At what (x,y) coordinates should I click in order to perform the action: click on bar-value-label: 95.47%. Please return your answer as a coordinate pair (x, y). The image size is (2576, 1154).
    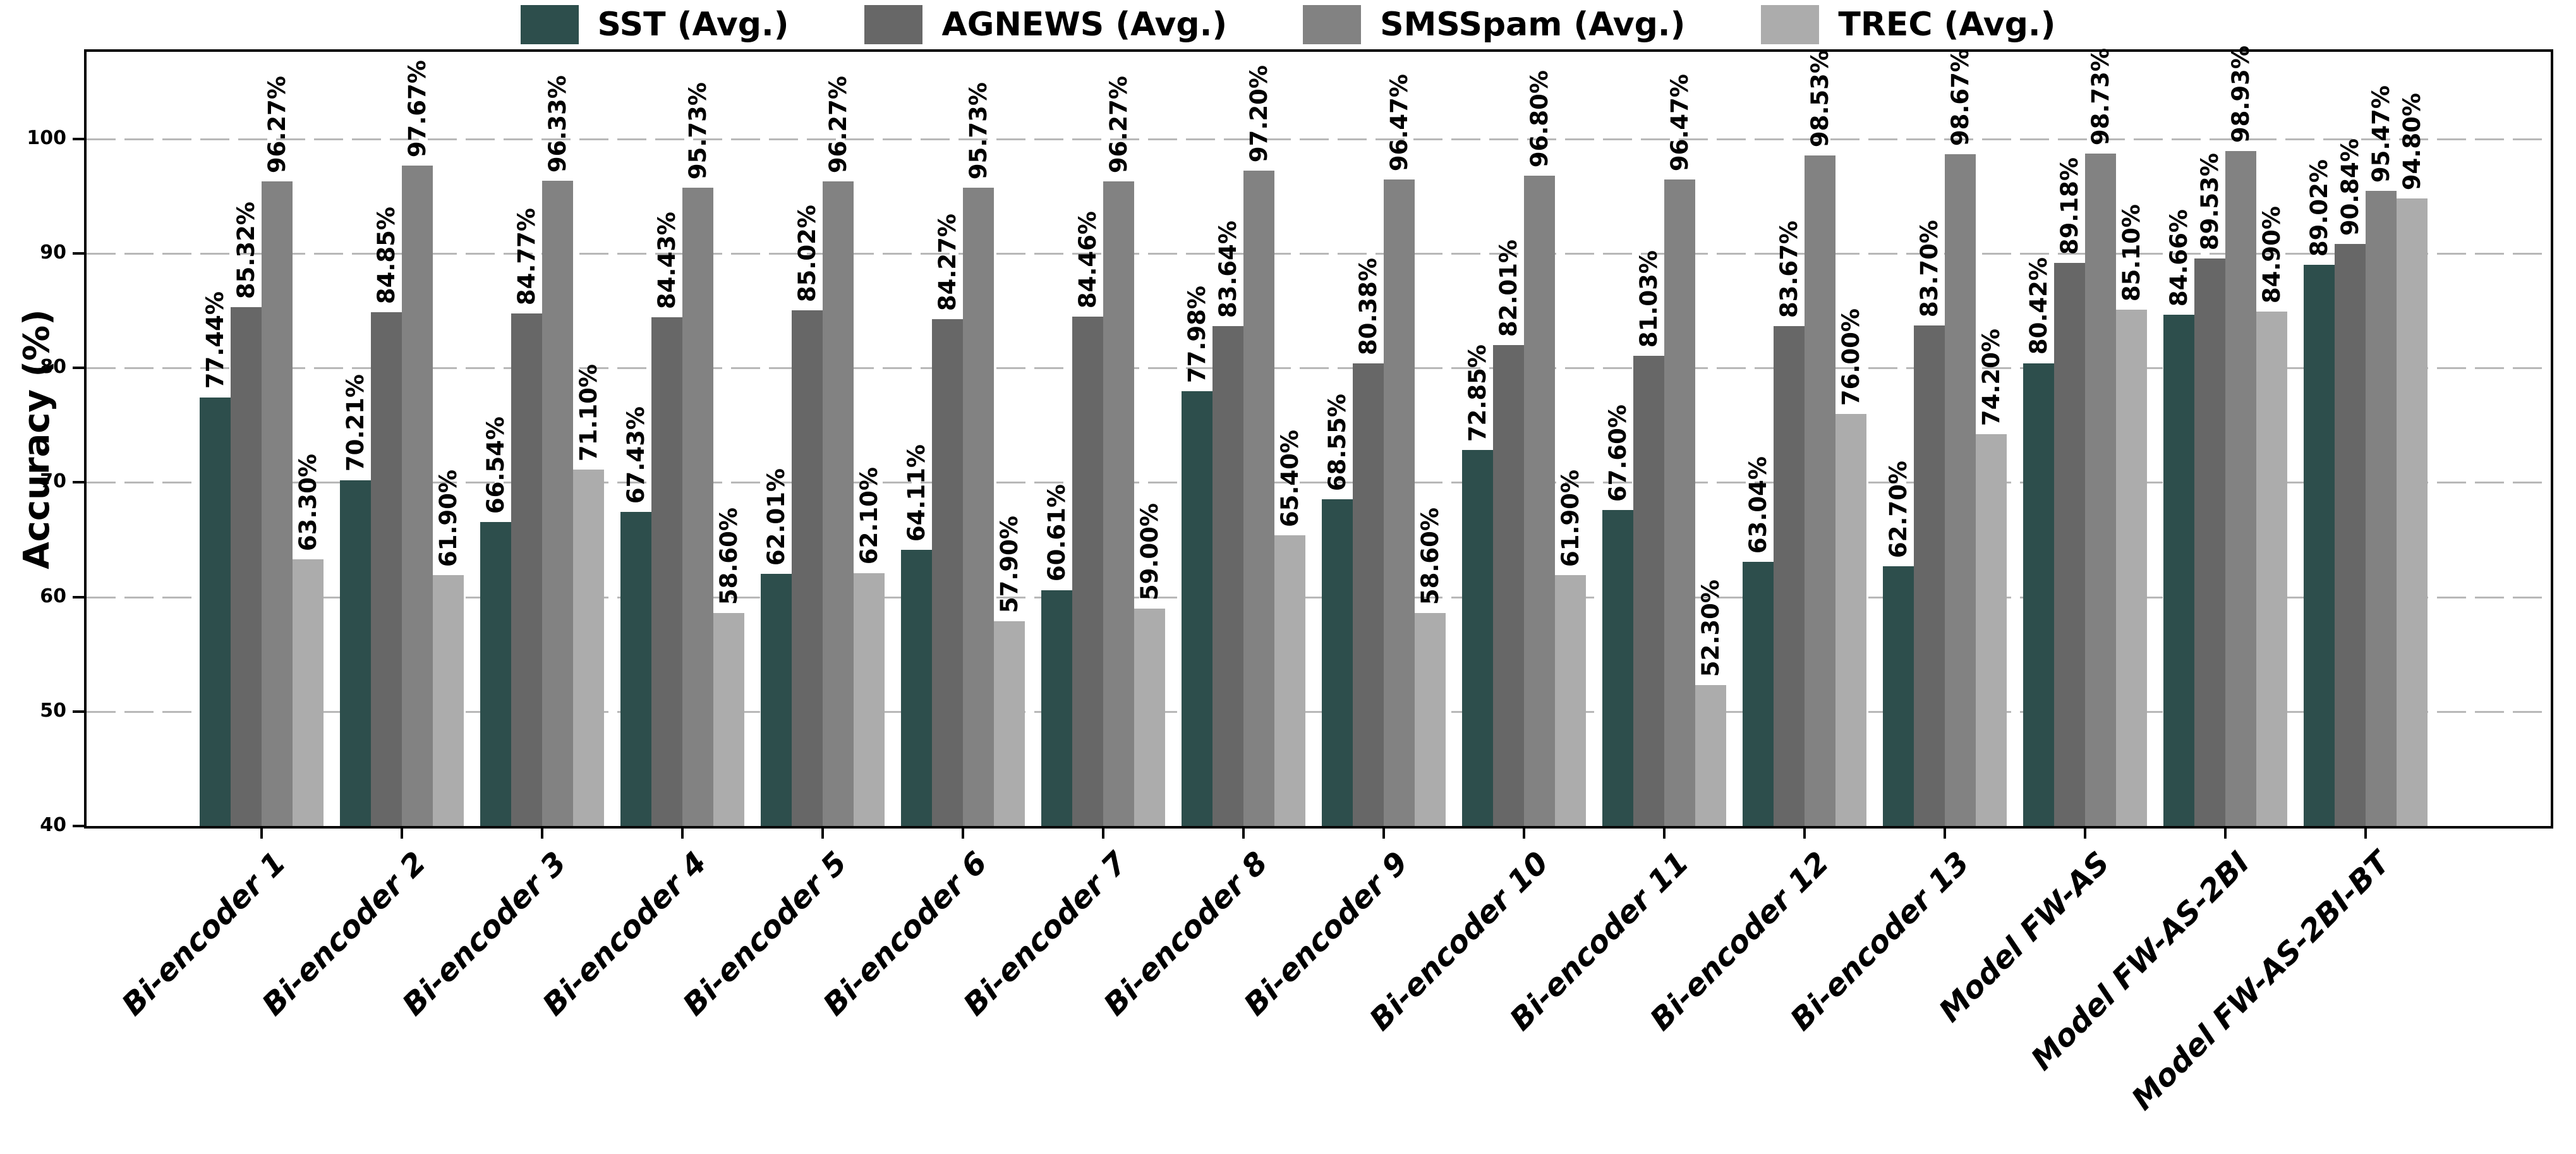
    Looking at the image, I should click on (2381, 134).